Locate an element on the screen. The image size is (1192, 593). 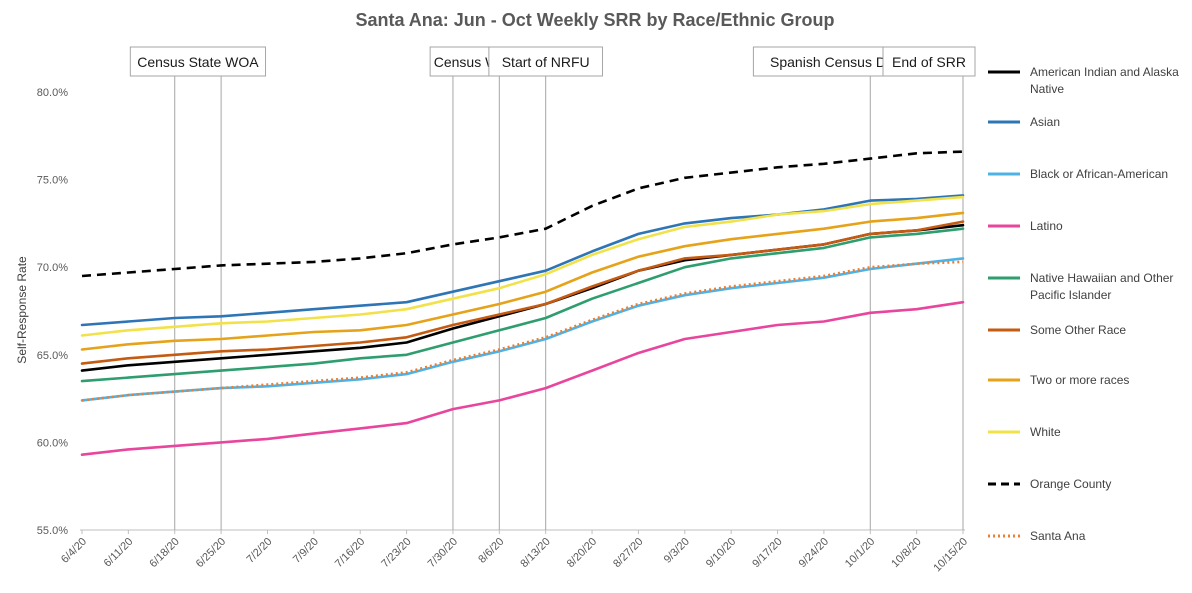
event-label: Census State WOA is located at coordinates (198, 62).